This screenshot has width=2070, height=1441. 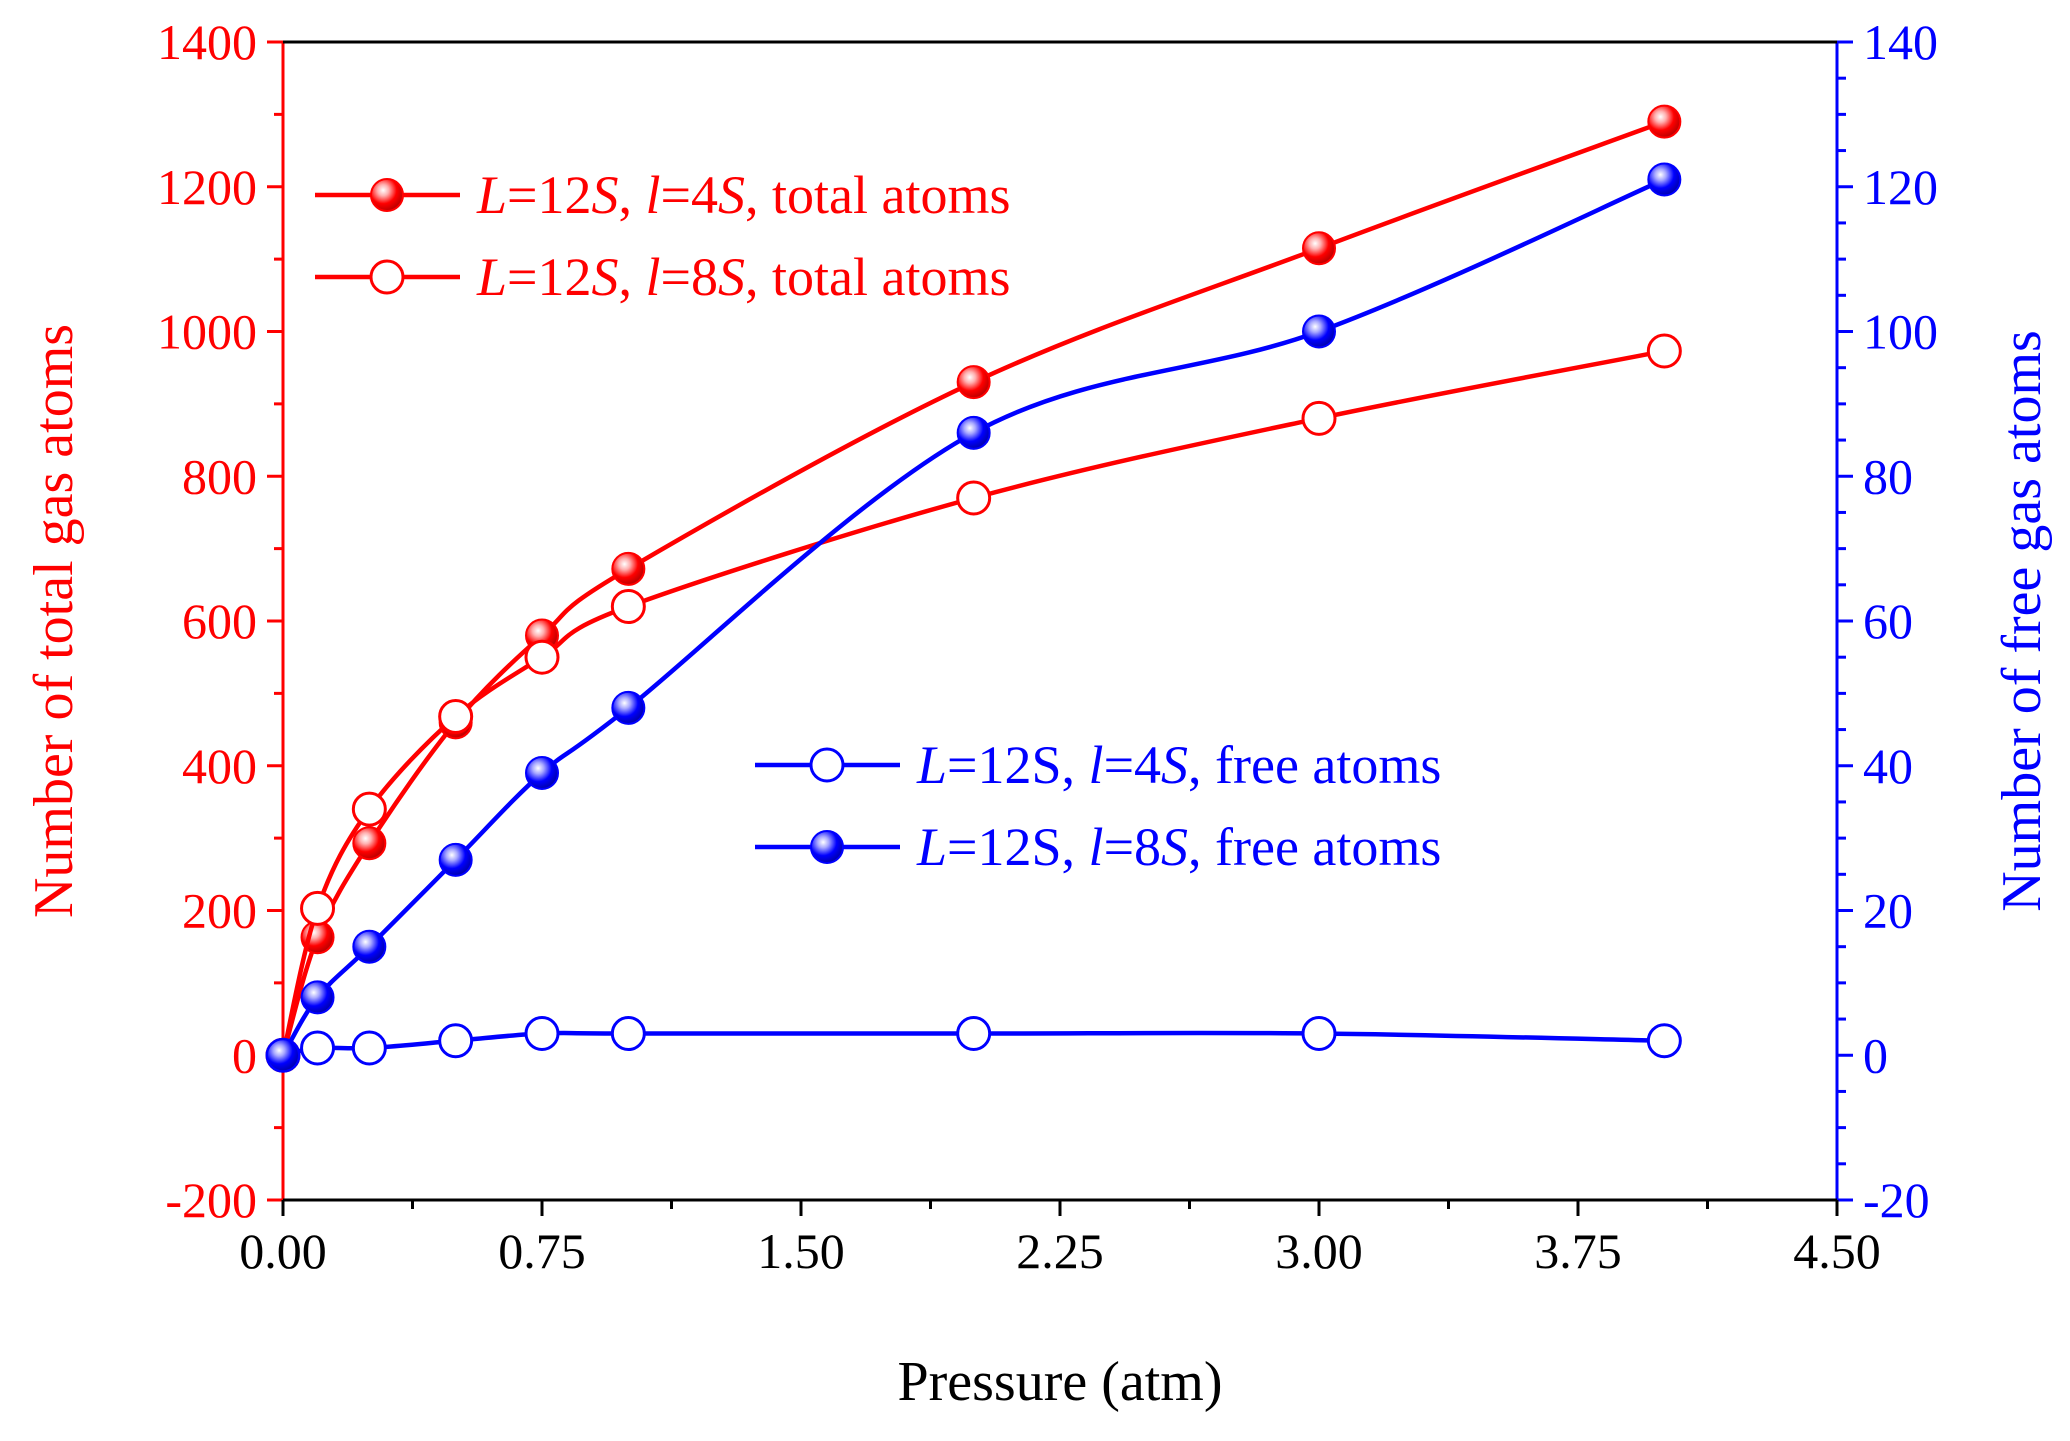 I want to click on left-tick-label: 600, so click(x=219, y=621).